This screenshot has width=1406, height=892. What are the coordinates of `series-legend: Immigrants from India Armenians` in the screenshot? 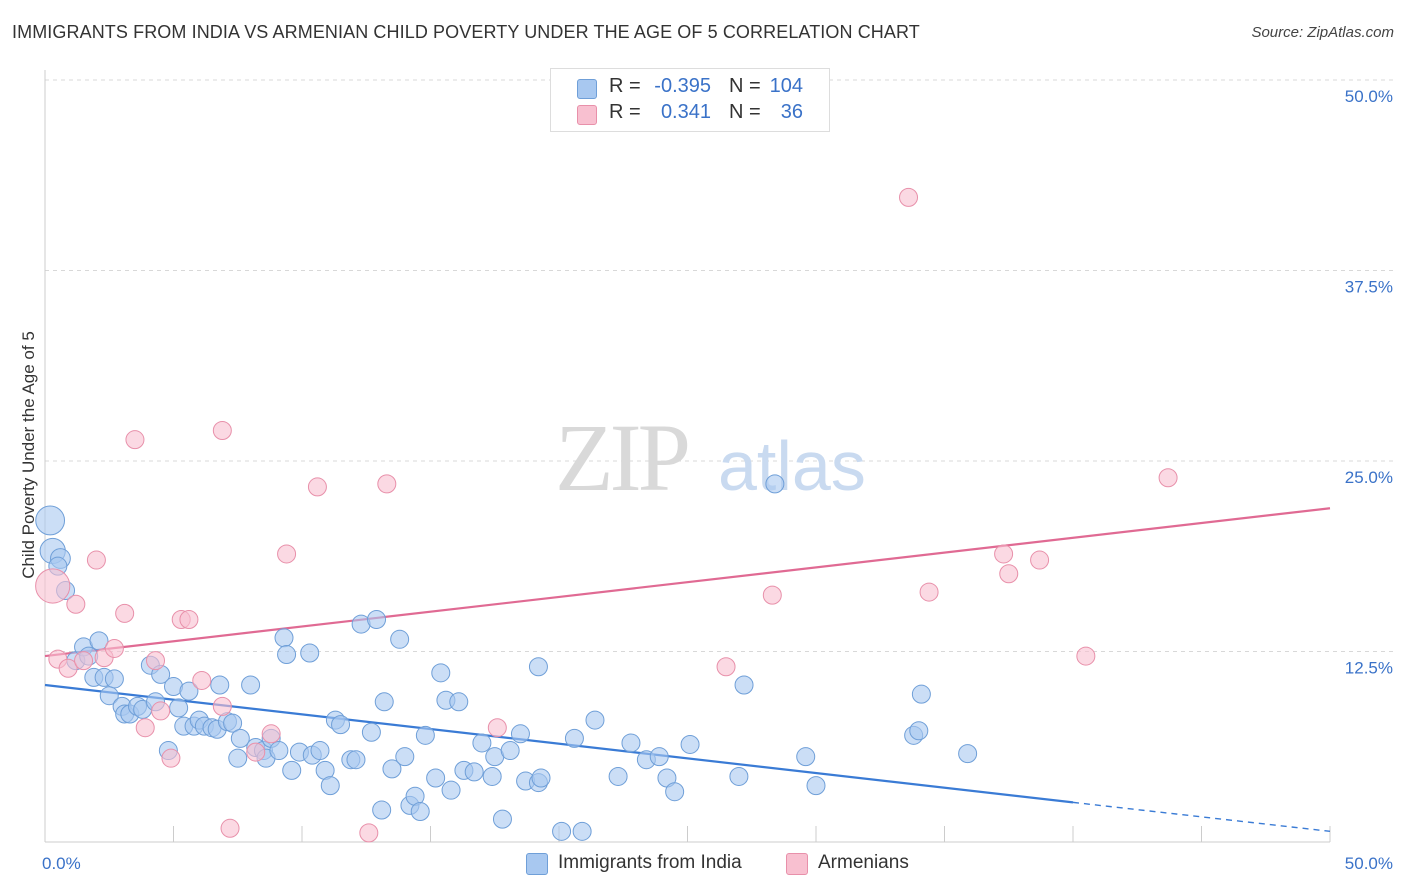 It's located at (703, 865).